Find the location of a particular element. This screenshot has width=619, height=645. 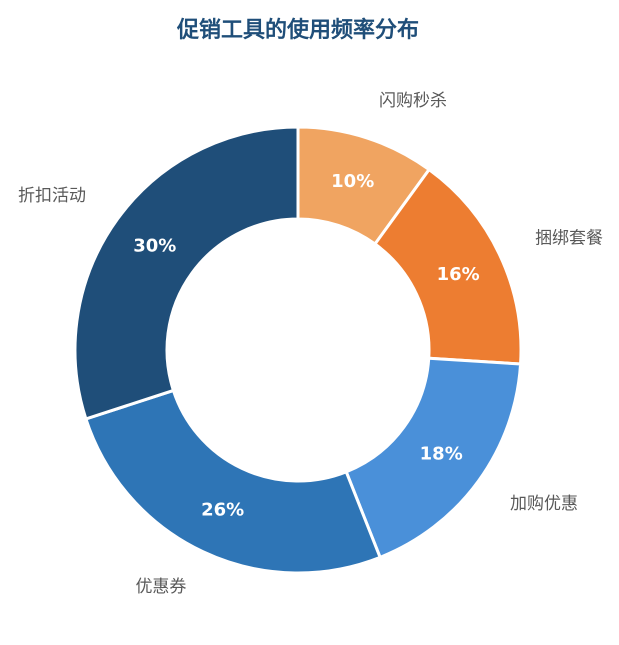

slice-percent-label: 30% is located at coordinates (154, 245).